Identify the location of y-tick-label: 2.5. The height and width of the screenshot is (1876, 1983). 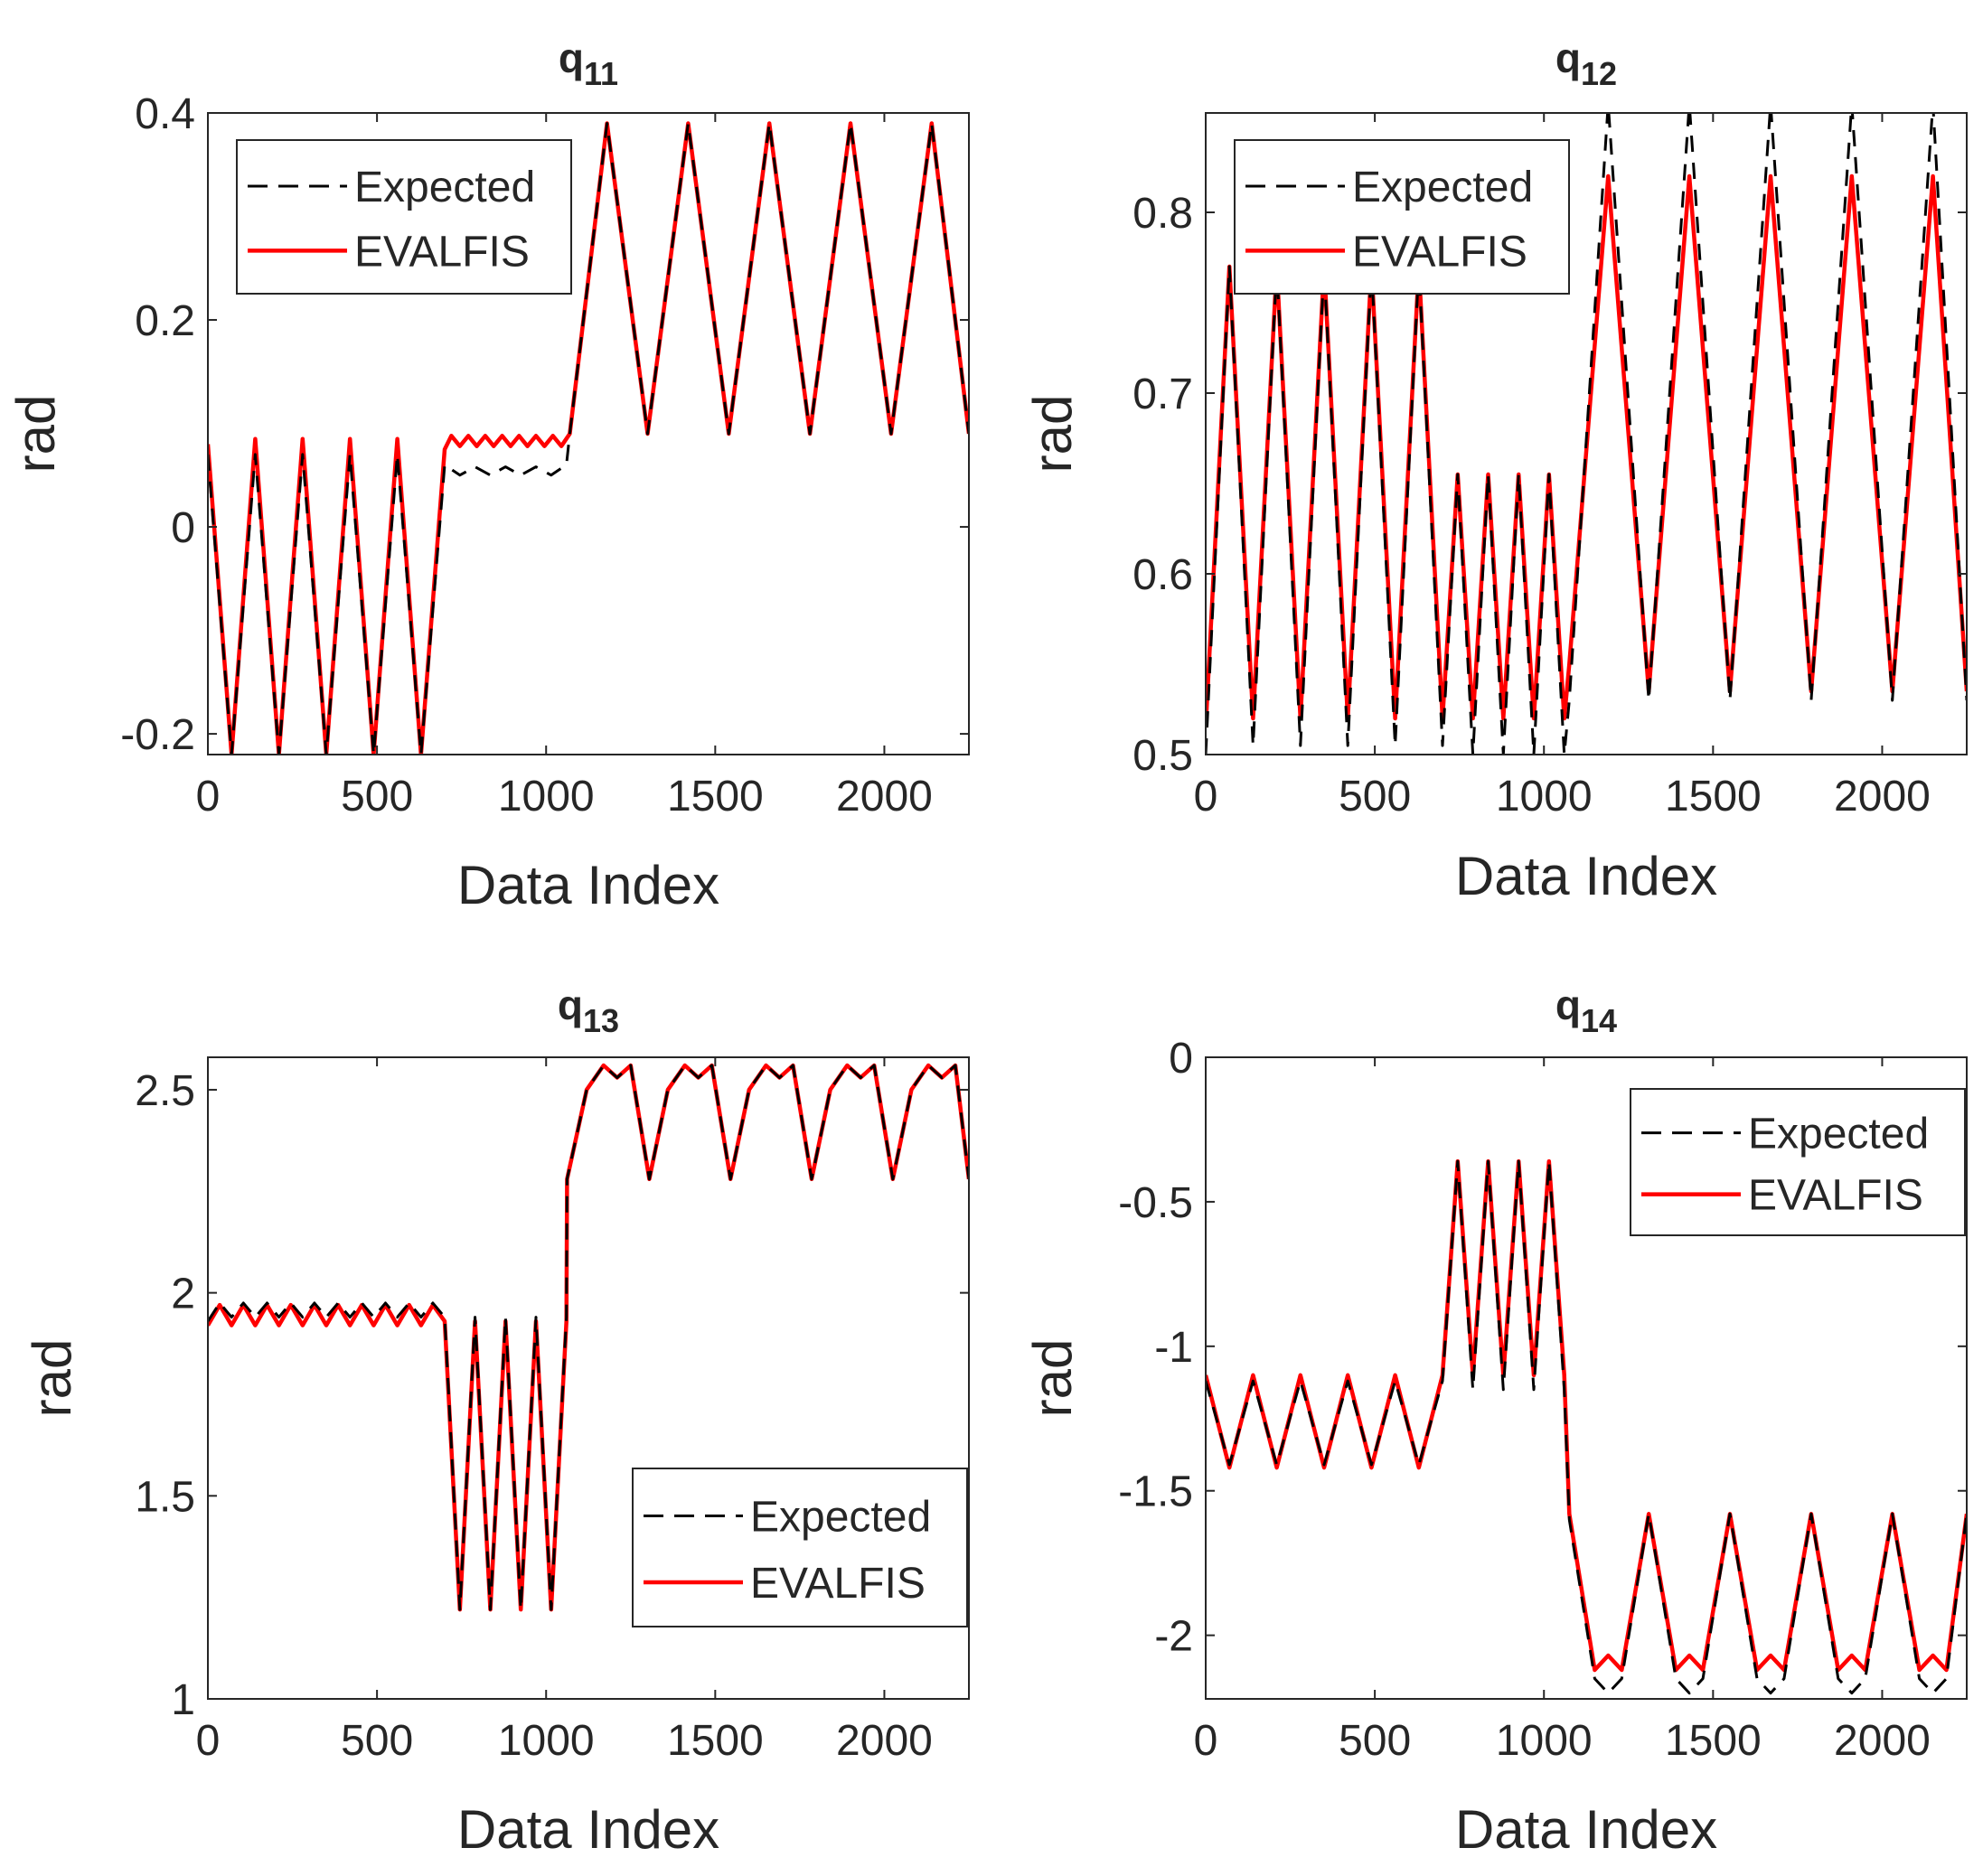
(165, 1091).